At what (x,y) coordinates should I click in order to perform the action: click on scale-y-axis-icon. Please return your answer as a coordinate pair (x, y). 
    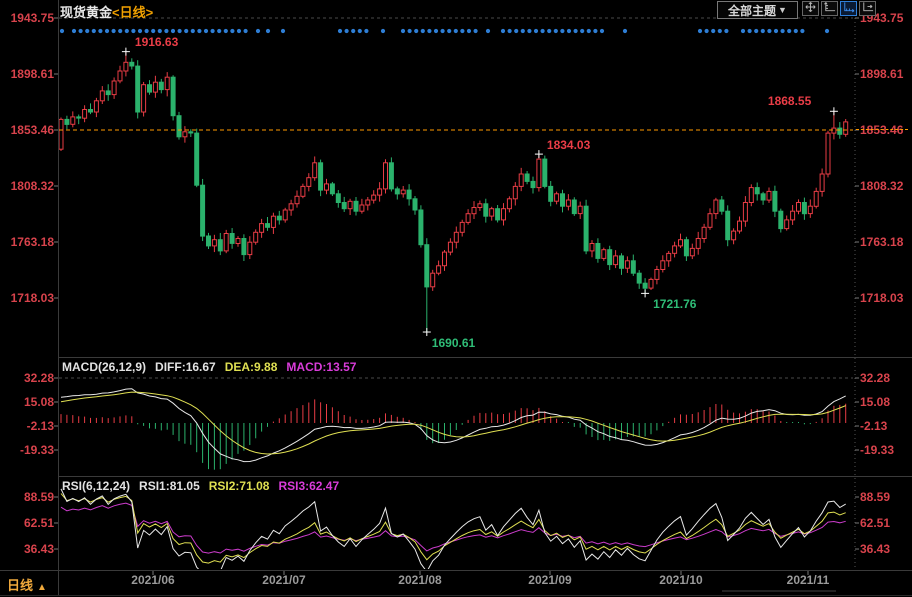
    Looking at the image, I should click on (829, 9).